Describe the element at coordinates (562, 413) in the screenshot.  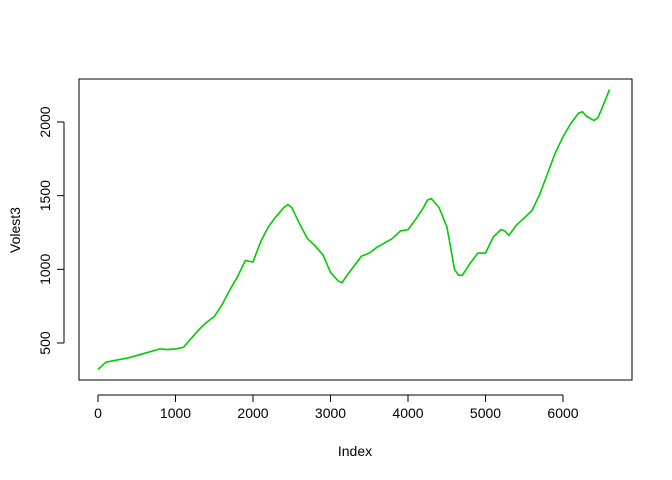
I see `x-tick-label: 6000` at that location.